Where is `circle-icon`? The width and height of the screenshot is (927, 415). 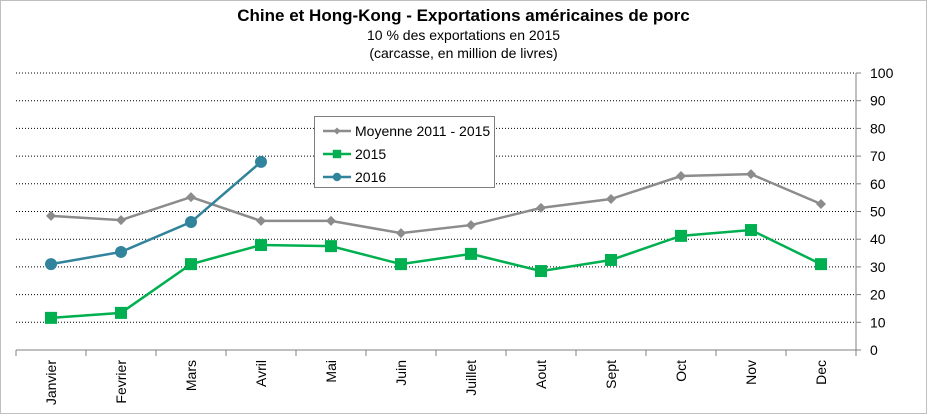
circle-icon is located at coordinates (337, 177).